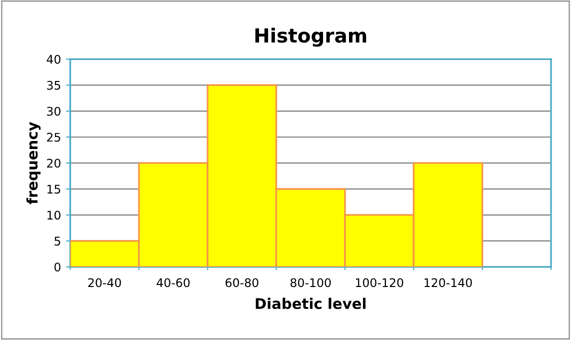  Describe the element at coordinates (310, 283) in the screenshot. I see `x-tick-label: 80-100` at that location.